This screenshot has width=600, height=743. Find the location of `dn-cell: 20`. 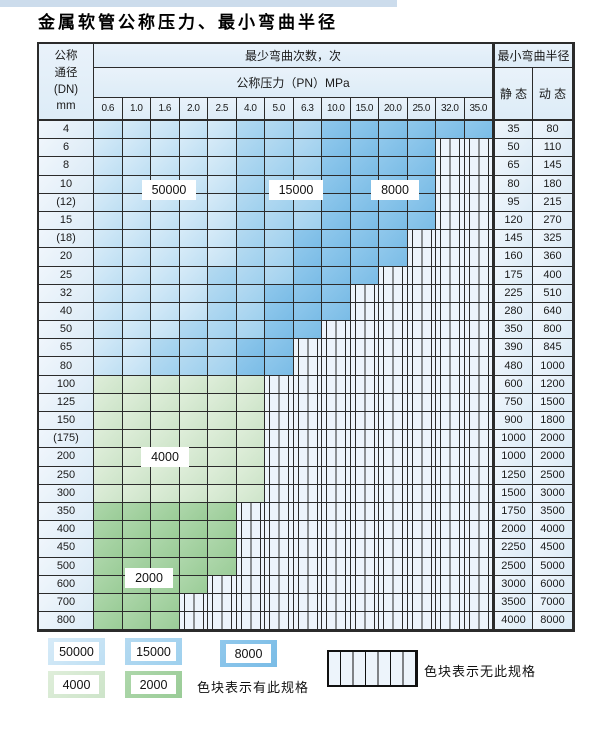

dn-cell: 20 is located at coordinates (66, 257).